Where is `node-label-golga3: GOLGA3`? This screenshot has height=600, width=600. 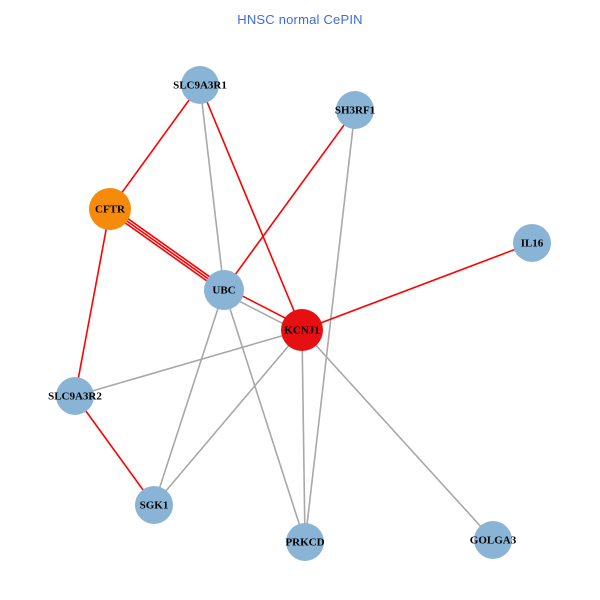 node-label-golga3: GOLGA3 is located at coordinates (493, 541).